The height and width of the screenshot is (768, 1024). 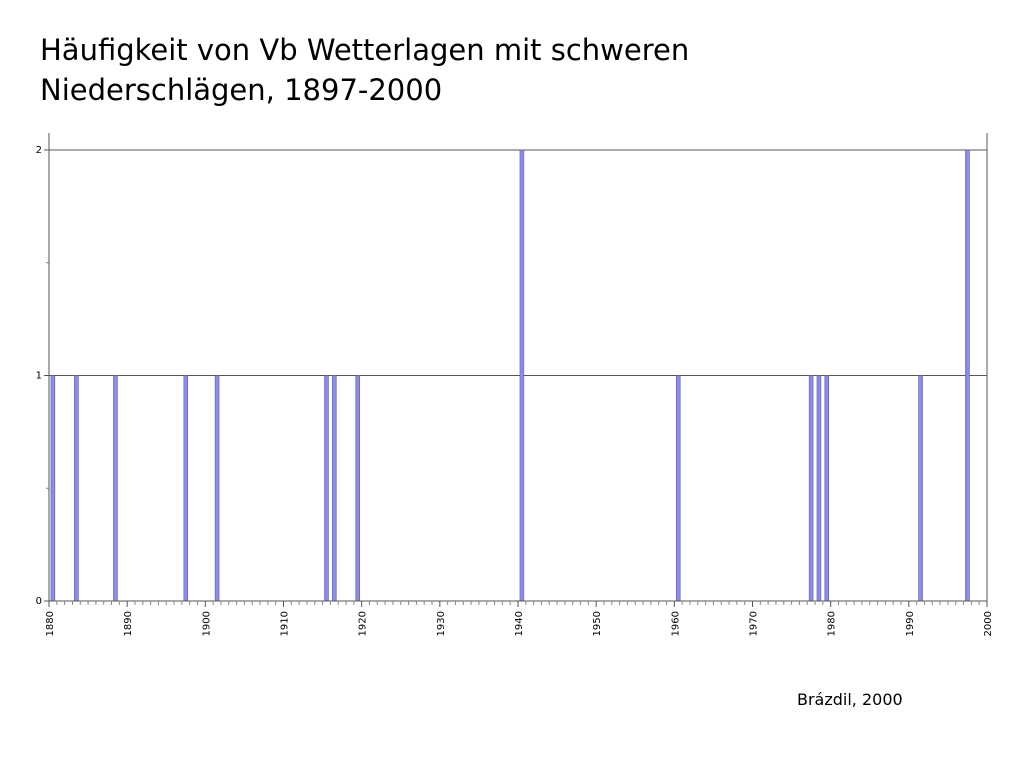 I want to click on x-tick-label-1990: 1990, so click(x=910, y=623).